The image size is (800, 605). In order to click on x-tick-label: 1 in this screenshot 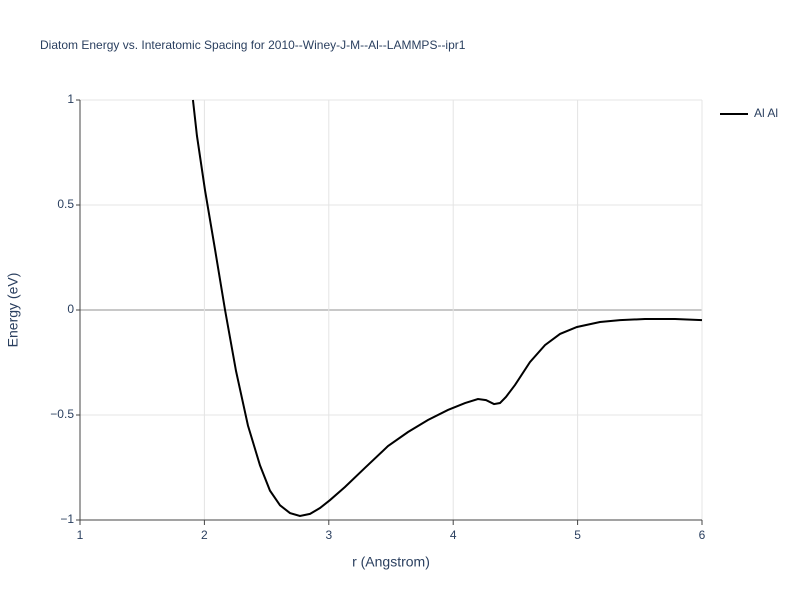, I will do `click(80, 535)`.